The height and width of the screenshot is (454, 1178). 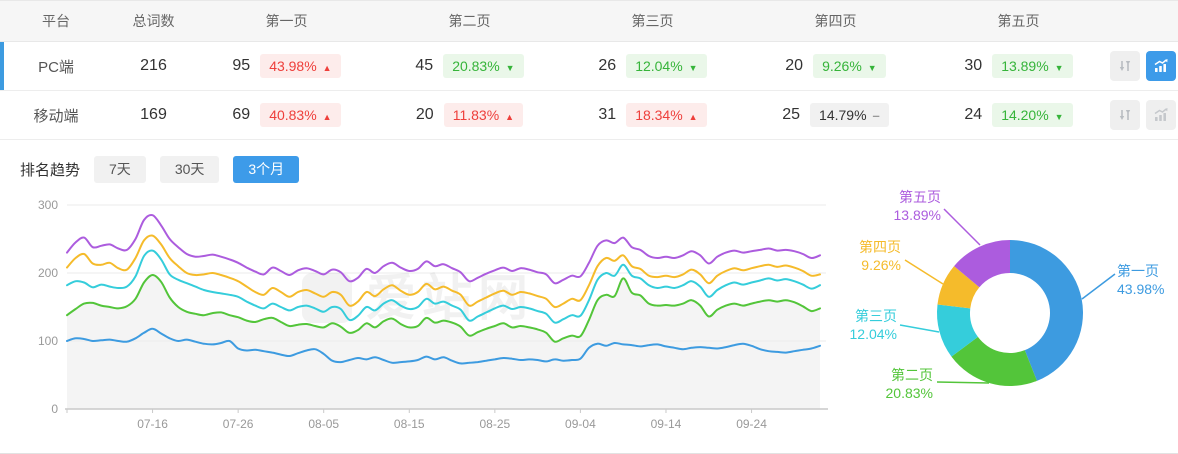 I want to click on page5-cell: 24 14.20%, so click(x=1018, y=115).